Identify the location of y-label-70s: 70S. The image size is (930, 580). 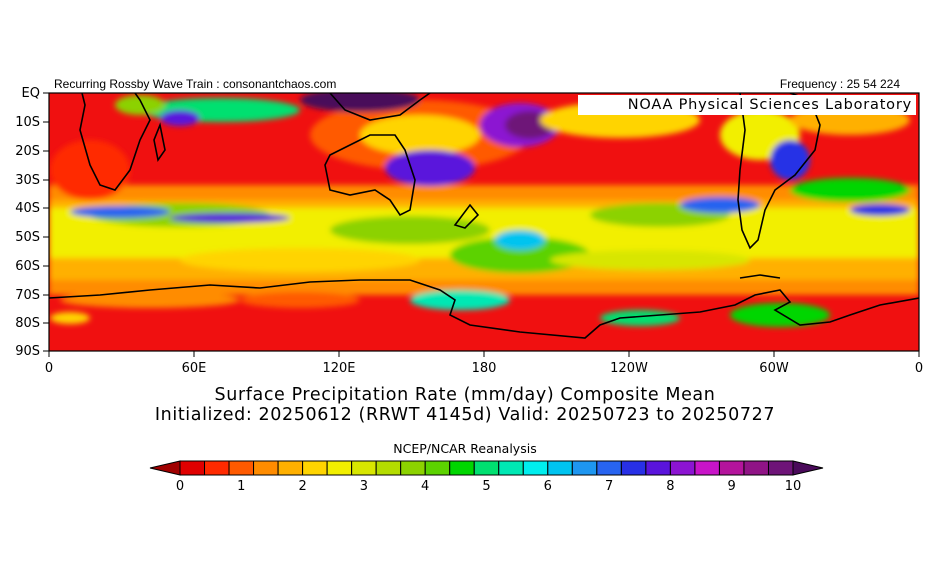
(27, 295).